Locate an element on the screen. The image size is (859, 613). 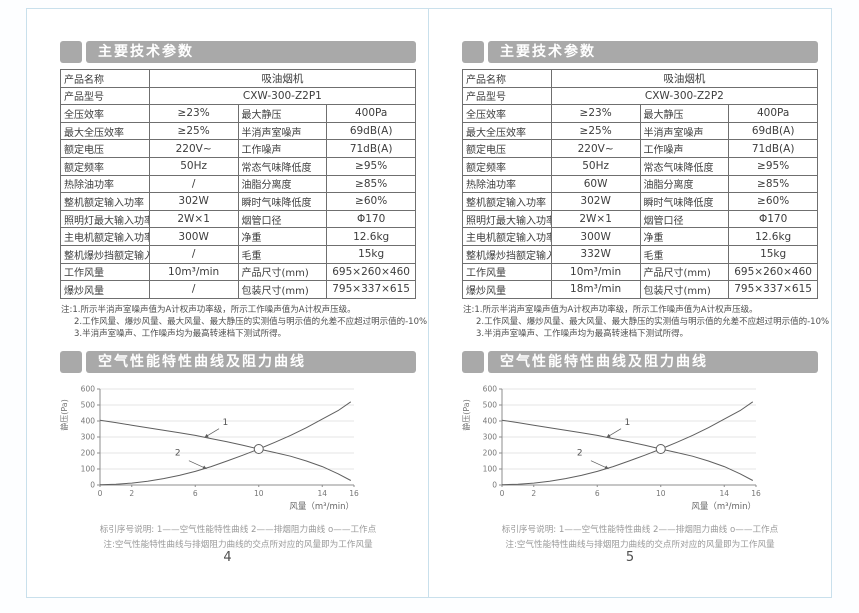
note-line: 注:1.所示半消声室噪声值为A计权声功率级，所示工作噪声值为A计权声压级。 is located at coordinates (208, 309).